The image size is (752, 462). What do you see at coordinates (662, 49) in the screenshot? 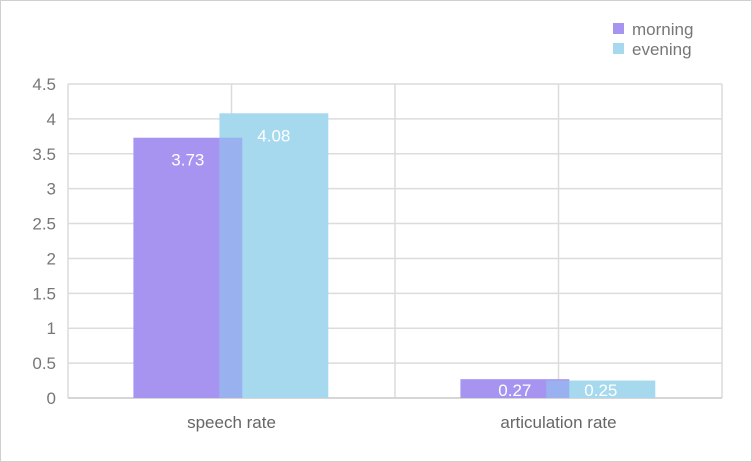
I see `legend-label-evening: evening` at bounding box center [662, 49].